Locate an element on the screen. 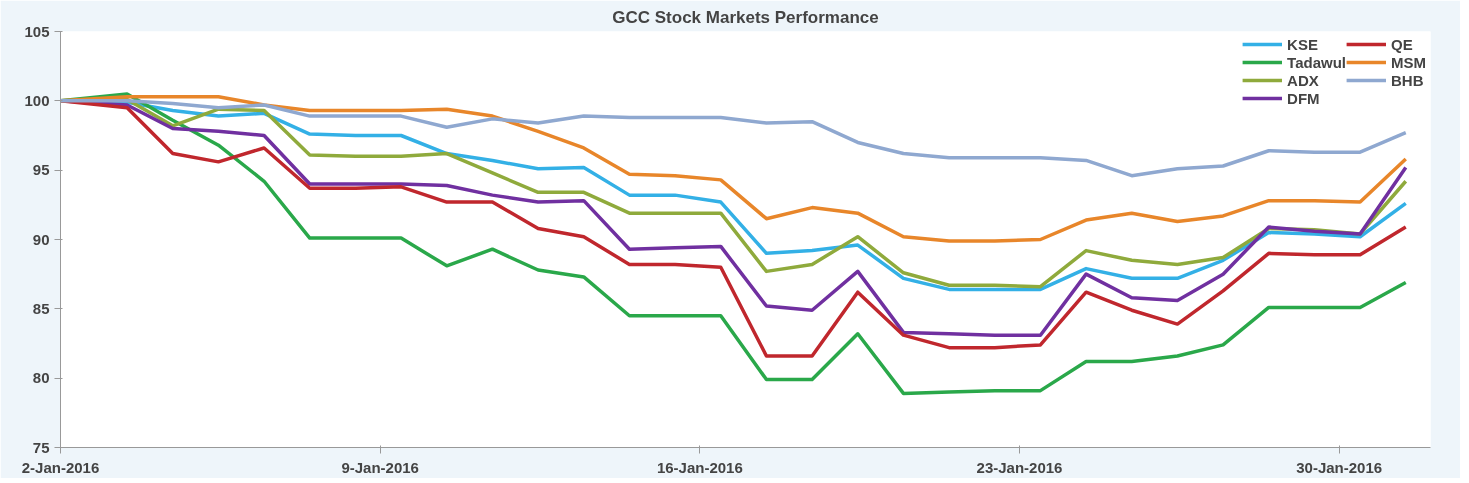 The image size is (1469, 483). x-tick-label: 2-Jan-2016 is located at coordinates (60, 467).